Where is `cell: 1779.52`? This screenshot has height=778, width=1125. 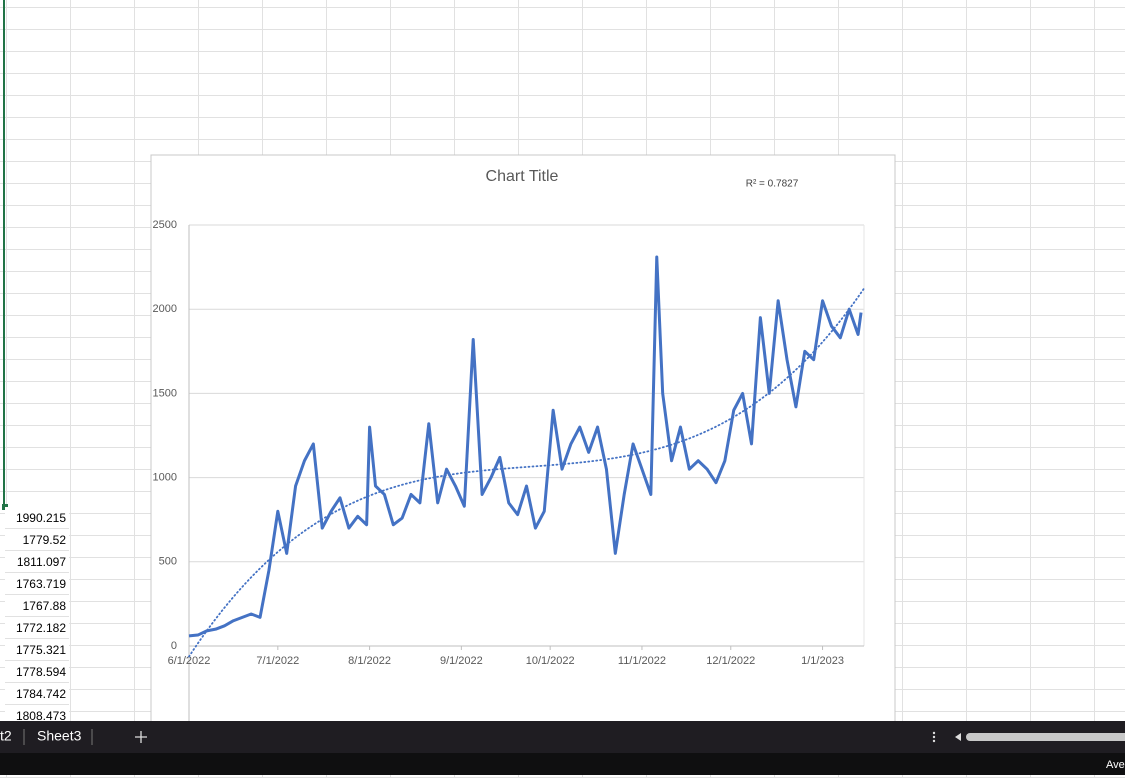
cell: 1779.52 is located at coordinates (37, 540).